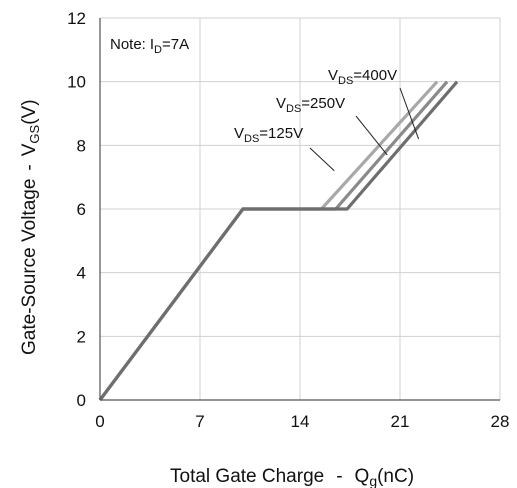 The image size is (517, 488). I want to click on annotation-layer, so click(364, 129).